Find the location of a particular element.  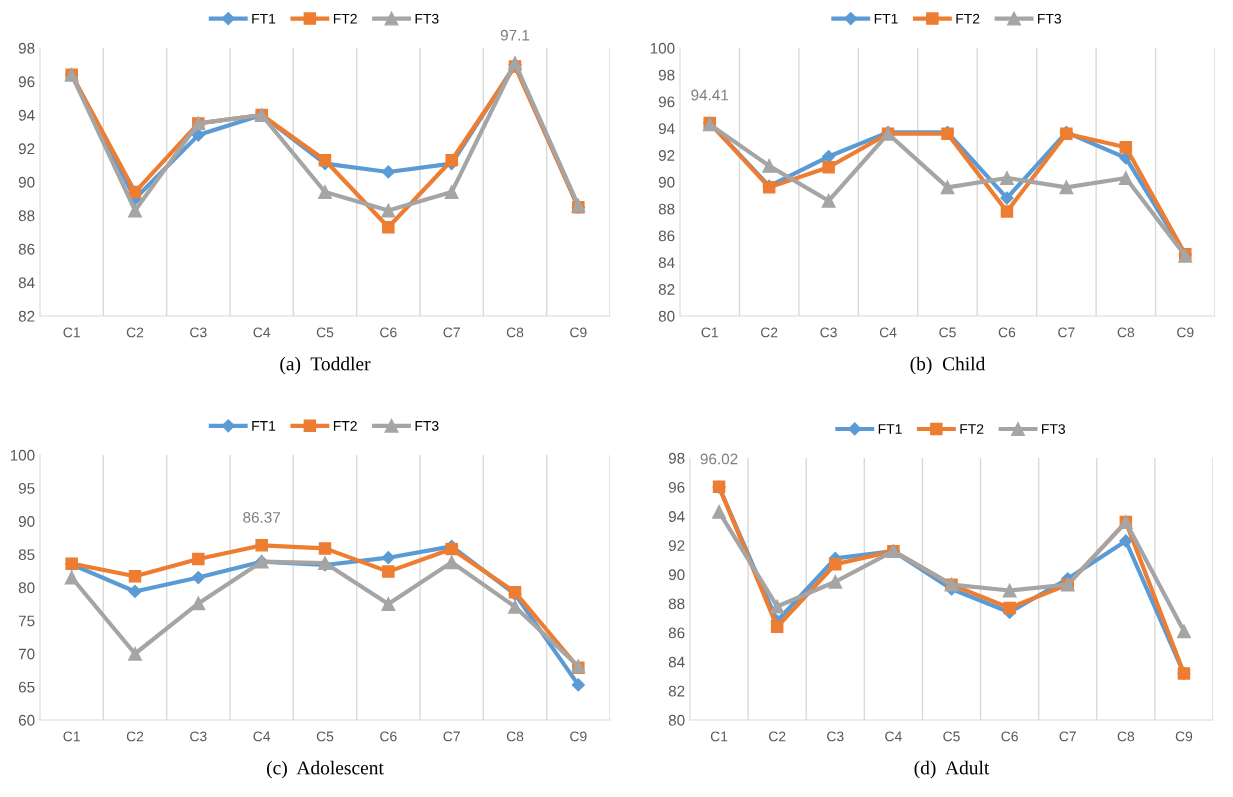

x-axis-title: (b) Child is located at coordinates (948, 365).